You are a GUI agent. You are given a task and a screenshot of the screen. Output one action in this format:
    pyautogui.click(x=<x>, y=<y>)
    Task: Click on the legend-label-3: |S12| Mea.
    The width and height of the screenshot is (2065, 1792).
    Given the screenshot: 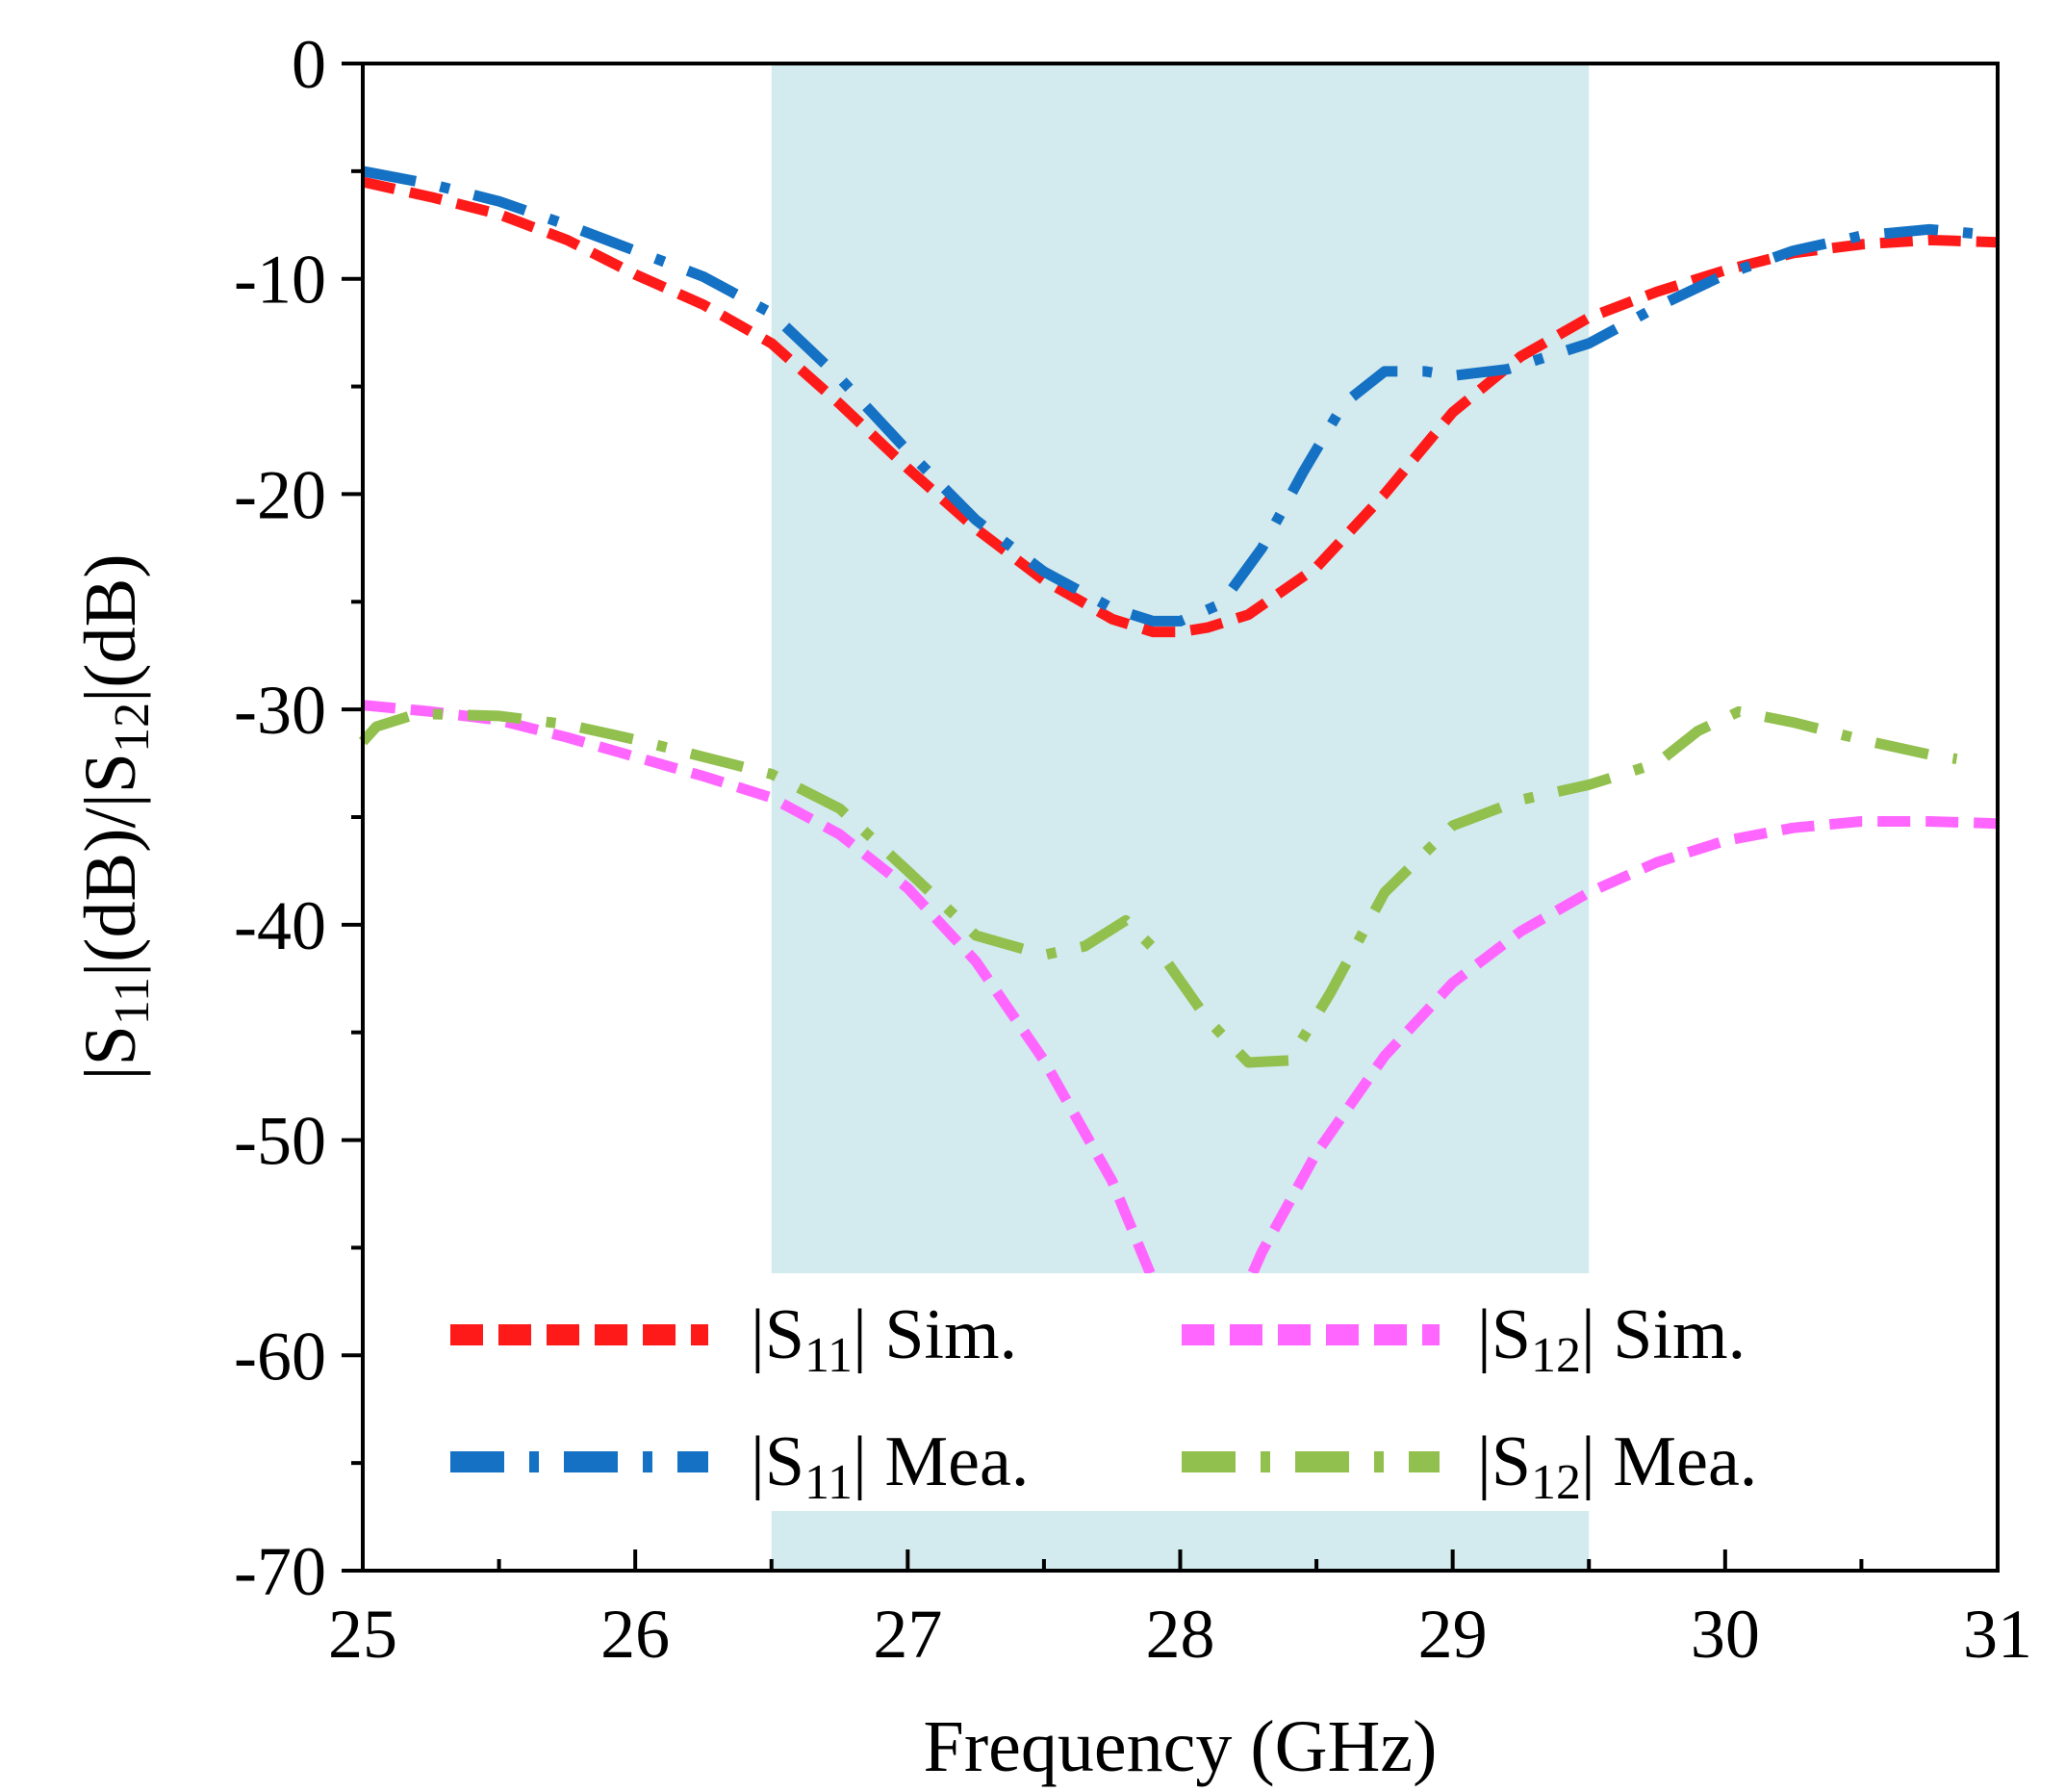 What is the action you would take?
    pyautogui.click(x=1617, y=1466)
    